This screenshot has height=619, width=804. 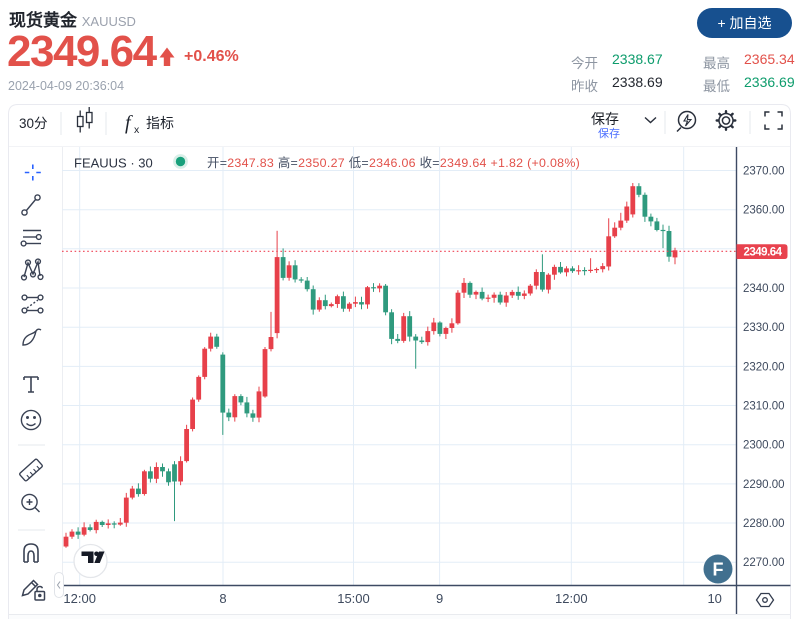 What do you see at coordinates (764, 407) in the screenshot?
I see `svg-text: 2310.00` at bounding box center [764, 407].